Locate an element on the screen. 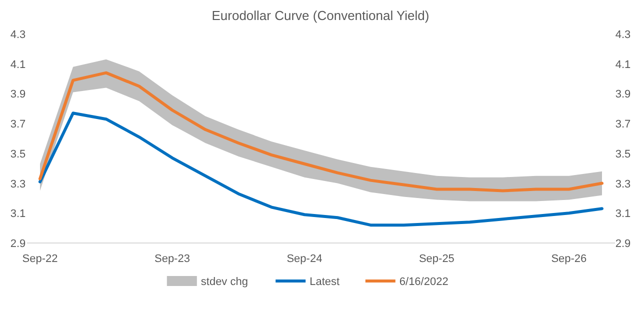  y2-tick-label: 4.3 is located at coordinates (623, 35).